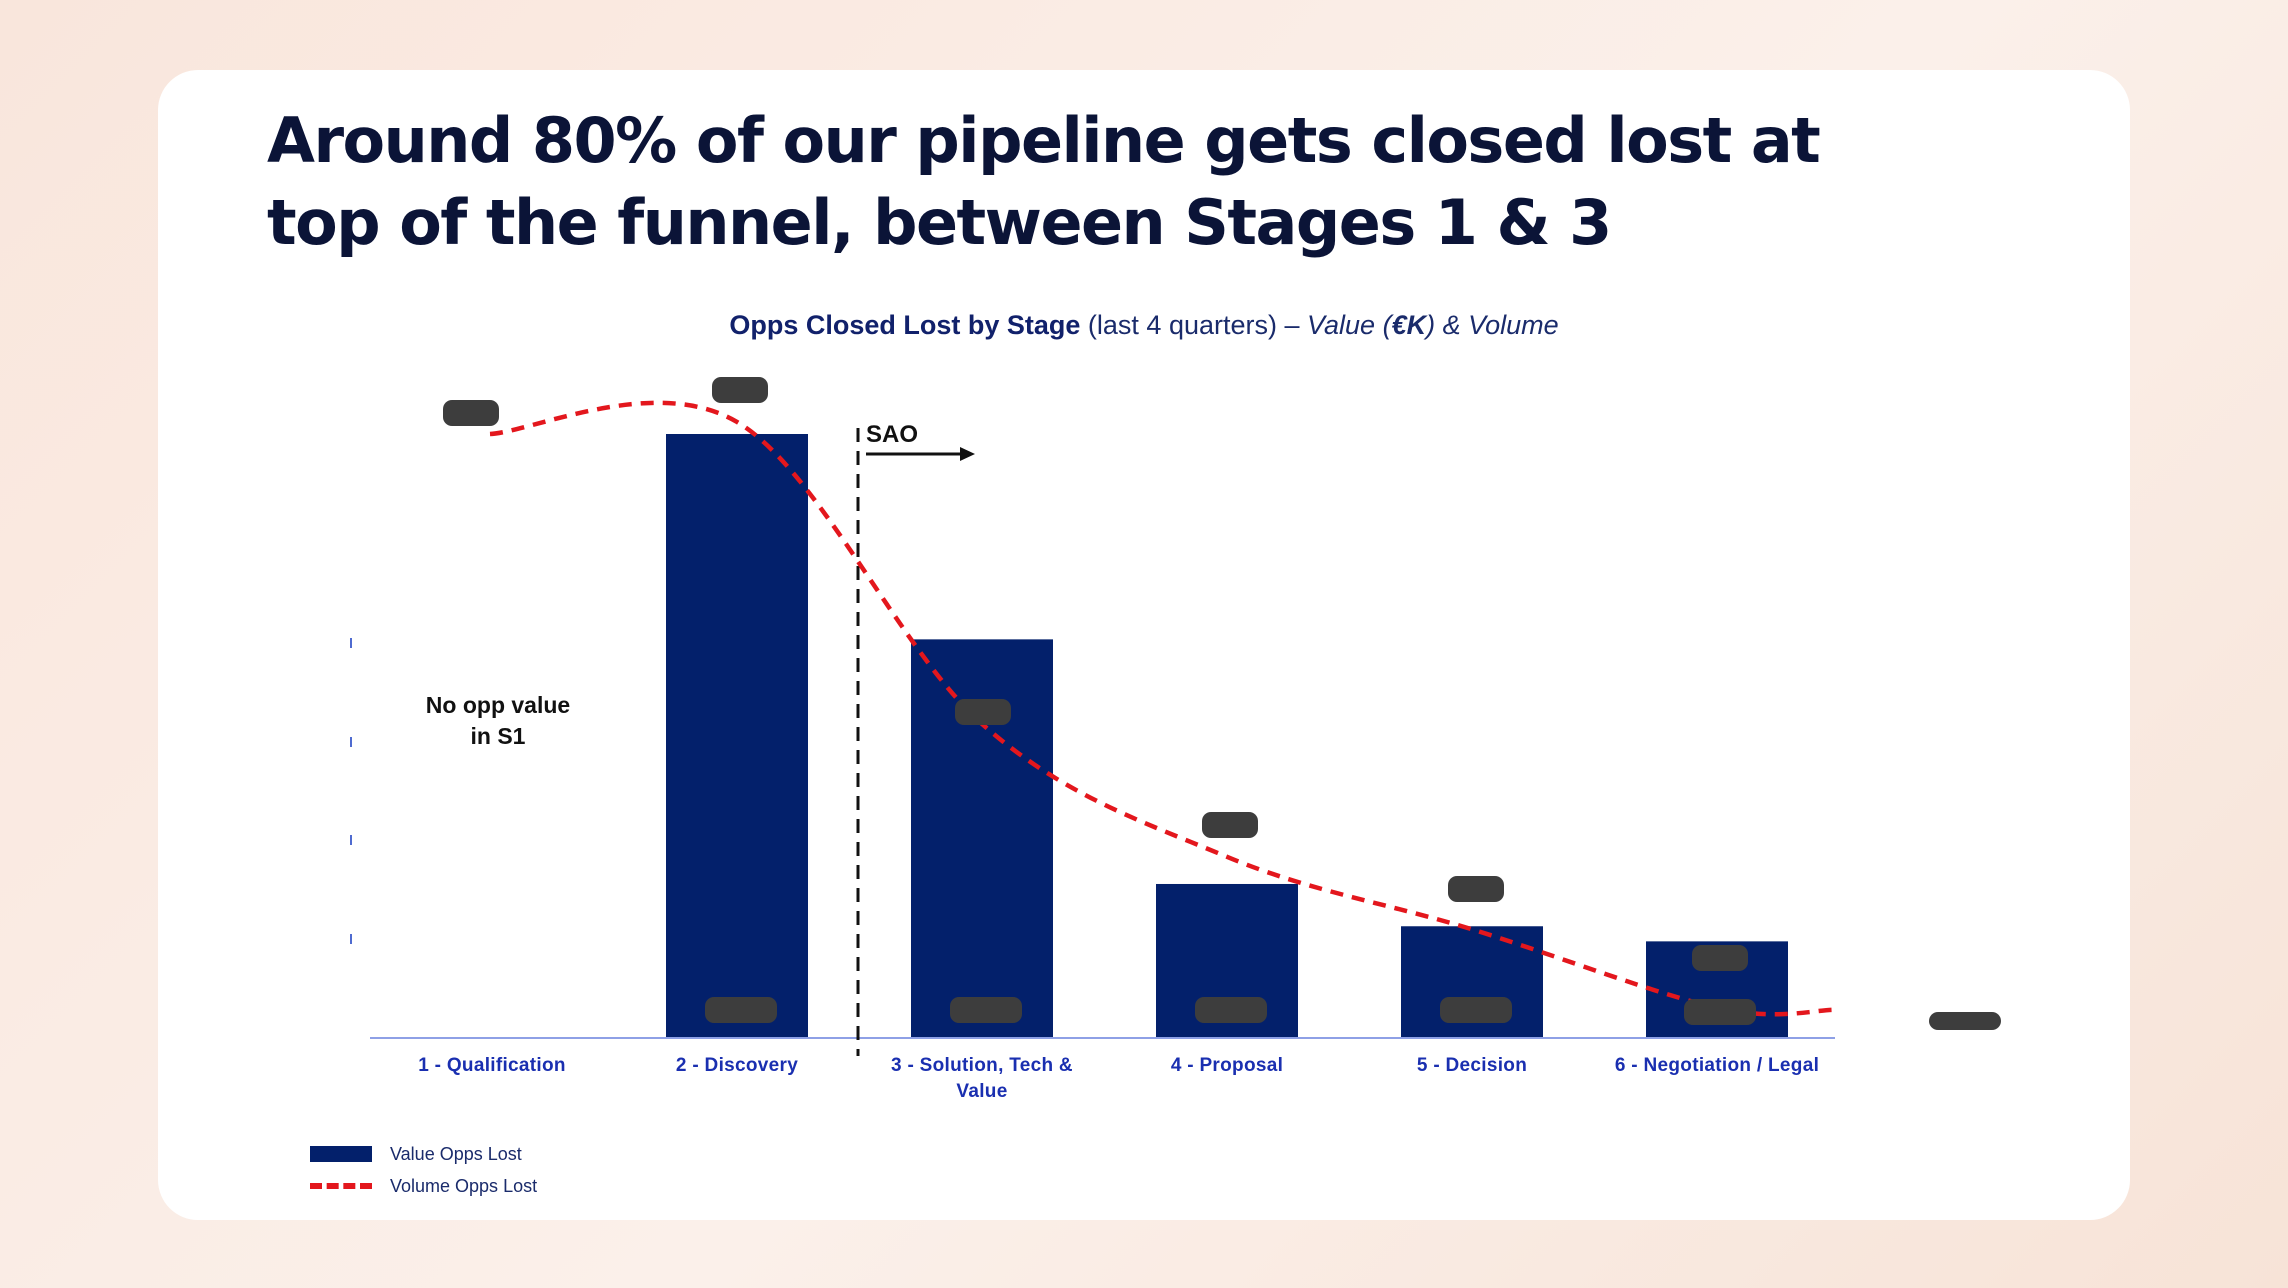 This screenshot has height=1288, width=2288. What do you see at coordinates (1227, 1065) in the screenshot?
I see `x-tick-label-4: 4 - Proposal` at bounding box center [1227, 1065].